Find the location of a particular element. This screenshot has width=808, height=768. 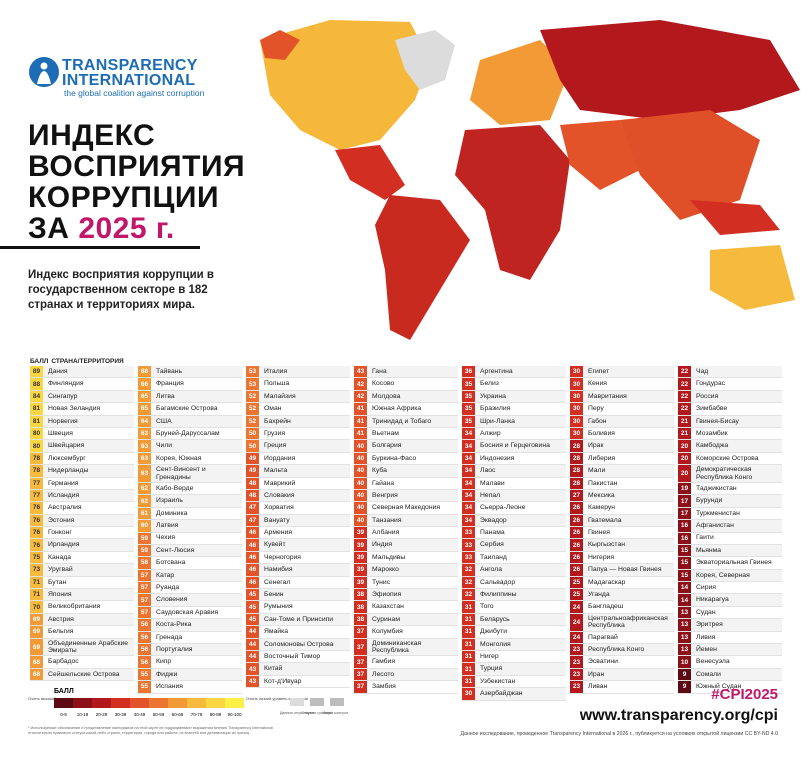

country: Коморские Острова is located at coordinates (727, 458).